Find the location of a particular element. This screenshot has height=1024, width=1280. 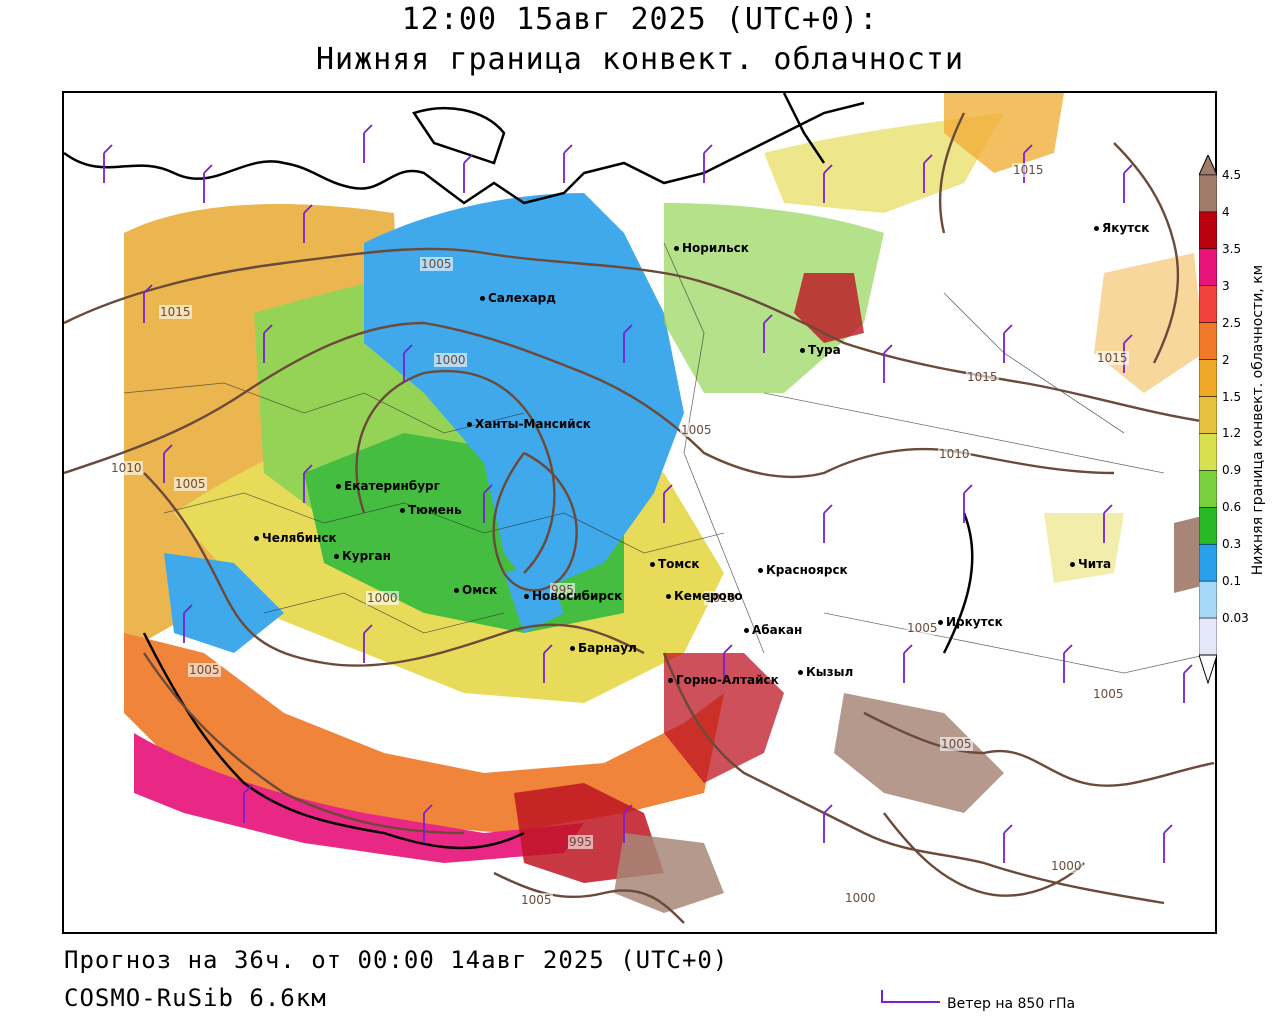

legend-tick-label: 3.5 is located at coordinates (1232, 248).